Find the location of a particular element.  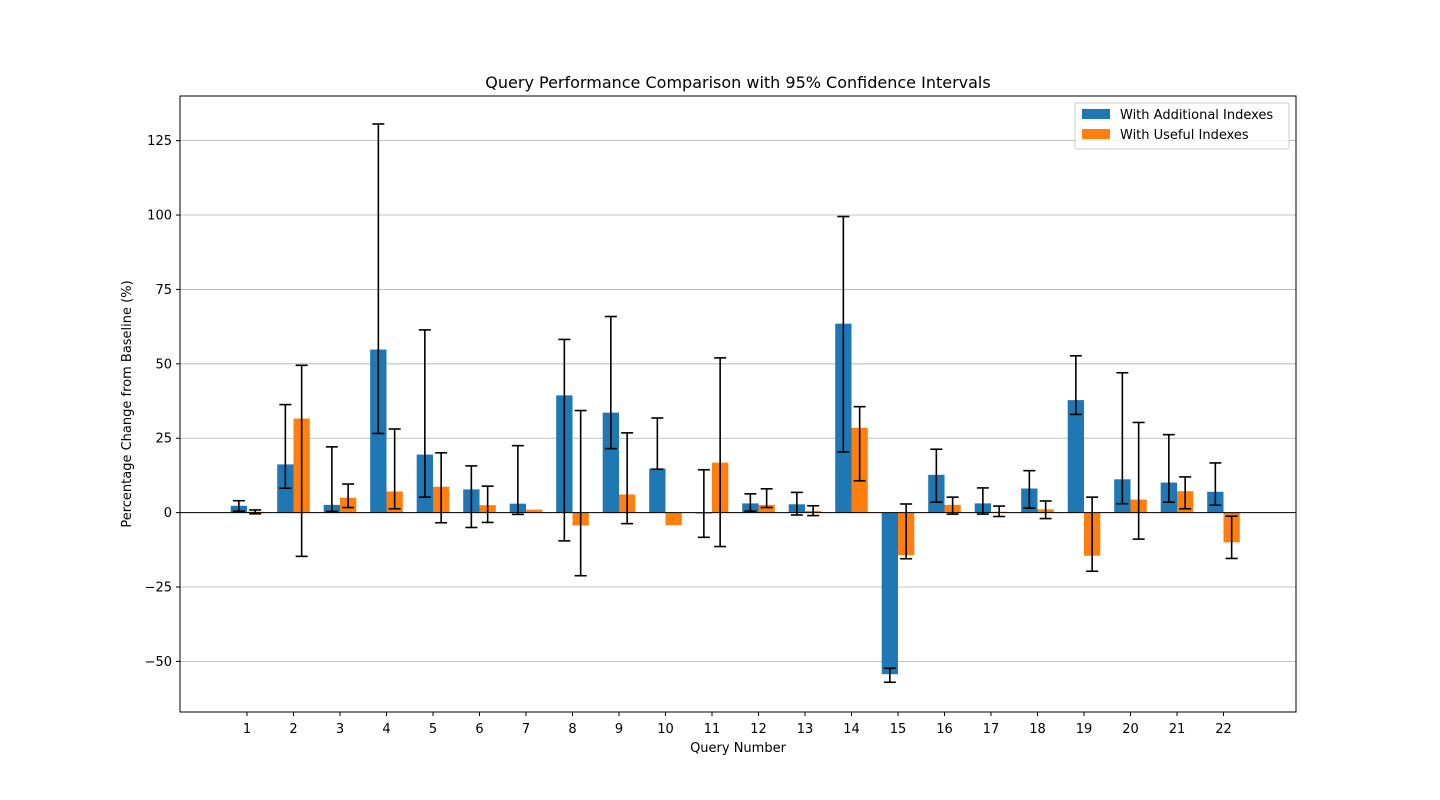

x-tick-label: 13 is located at coordinates (805, 729).